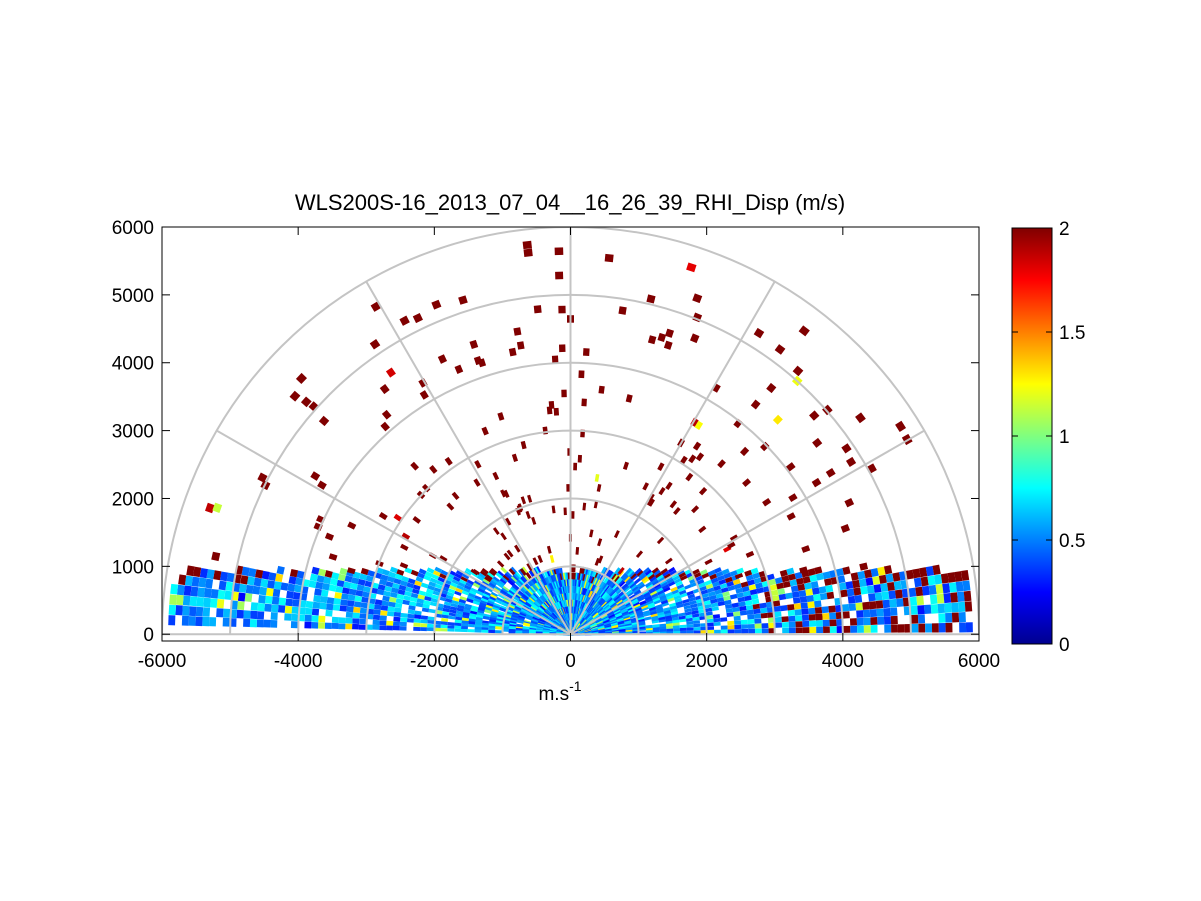 Image resolution: width=1201 pixels, height=901 pixels. What do you see at coordinates (559, 691) in the screenshot?
I see `x-axis-label: m.s-1` at bounding box center [559, 691].